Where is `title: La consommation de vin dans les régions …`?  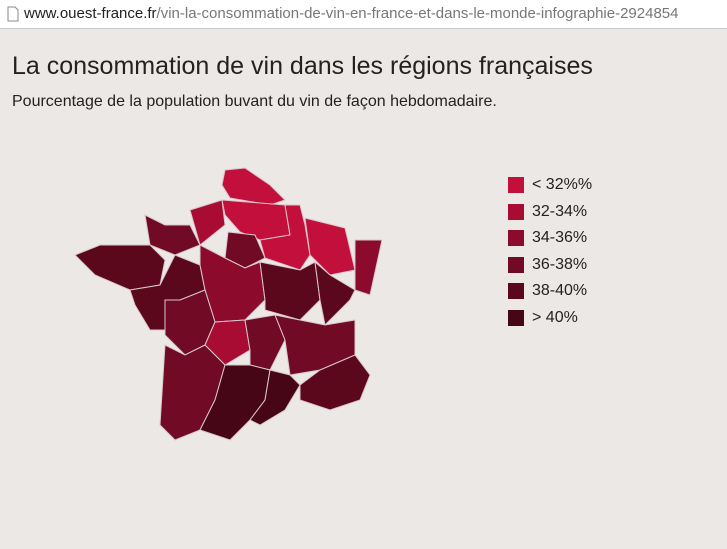 title: La consommation de vin dans les régions … is located at coordinates (302, 66).